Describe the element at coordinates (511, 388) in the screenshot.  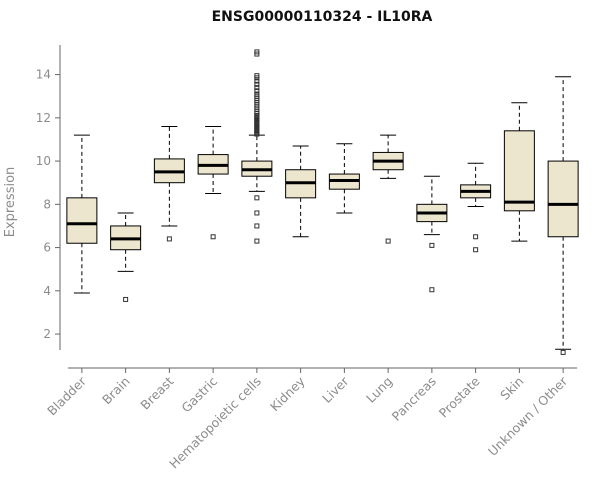
I see `x-category-label: Skin` at that location.